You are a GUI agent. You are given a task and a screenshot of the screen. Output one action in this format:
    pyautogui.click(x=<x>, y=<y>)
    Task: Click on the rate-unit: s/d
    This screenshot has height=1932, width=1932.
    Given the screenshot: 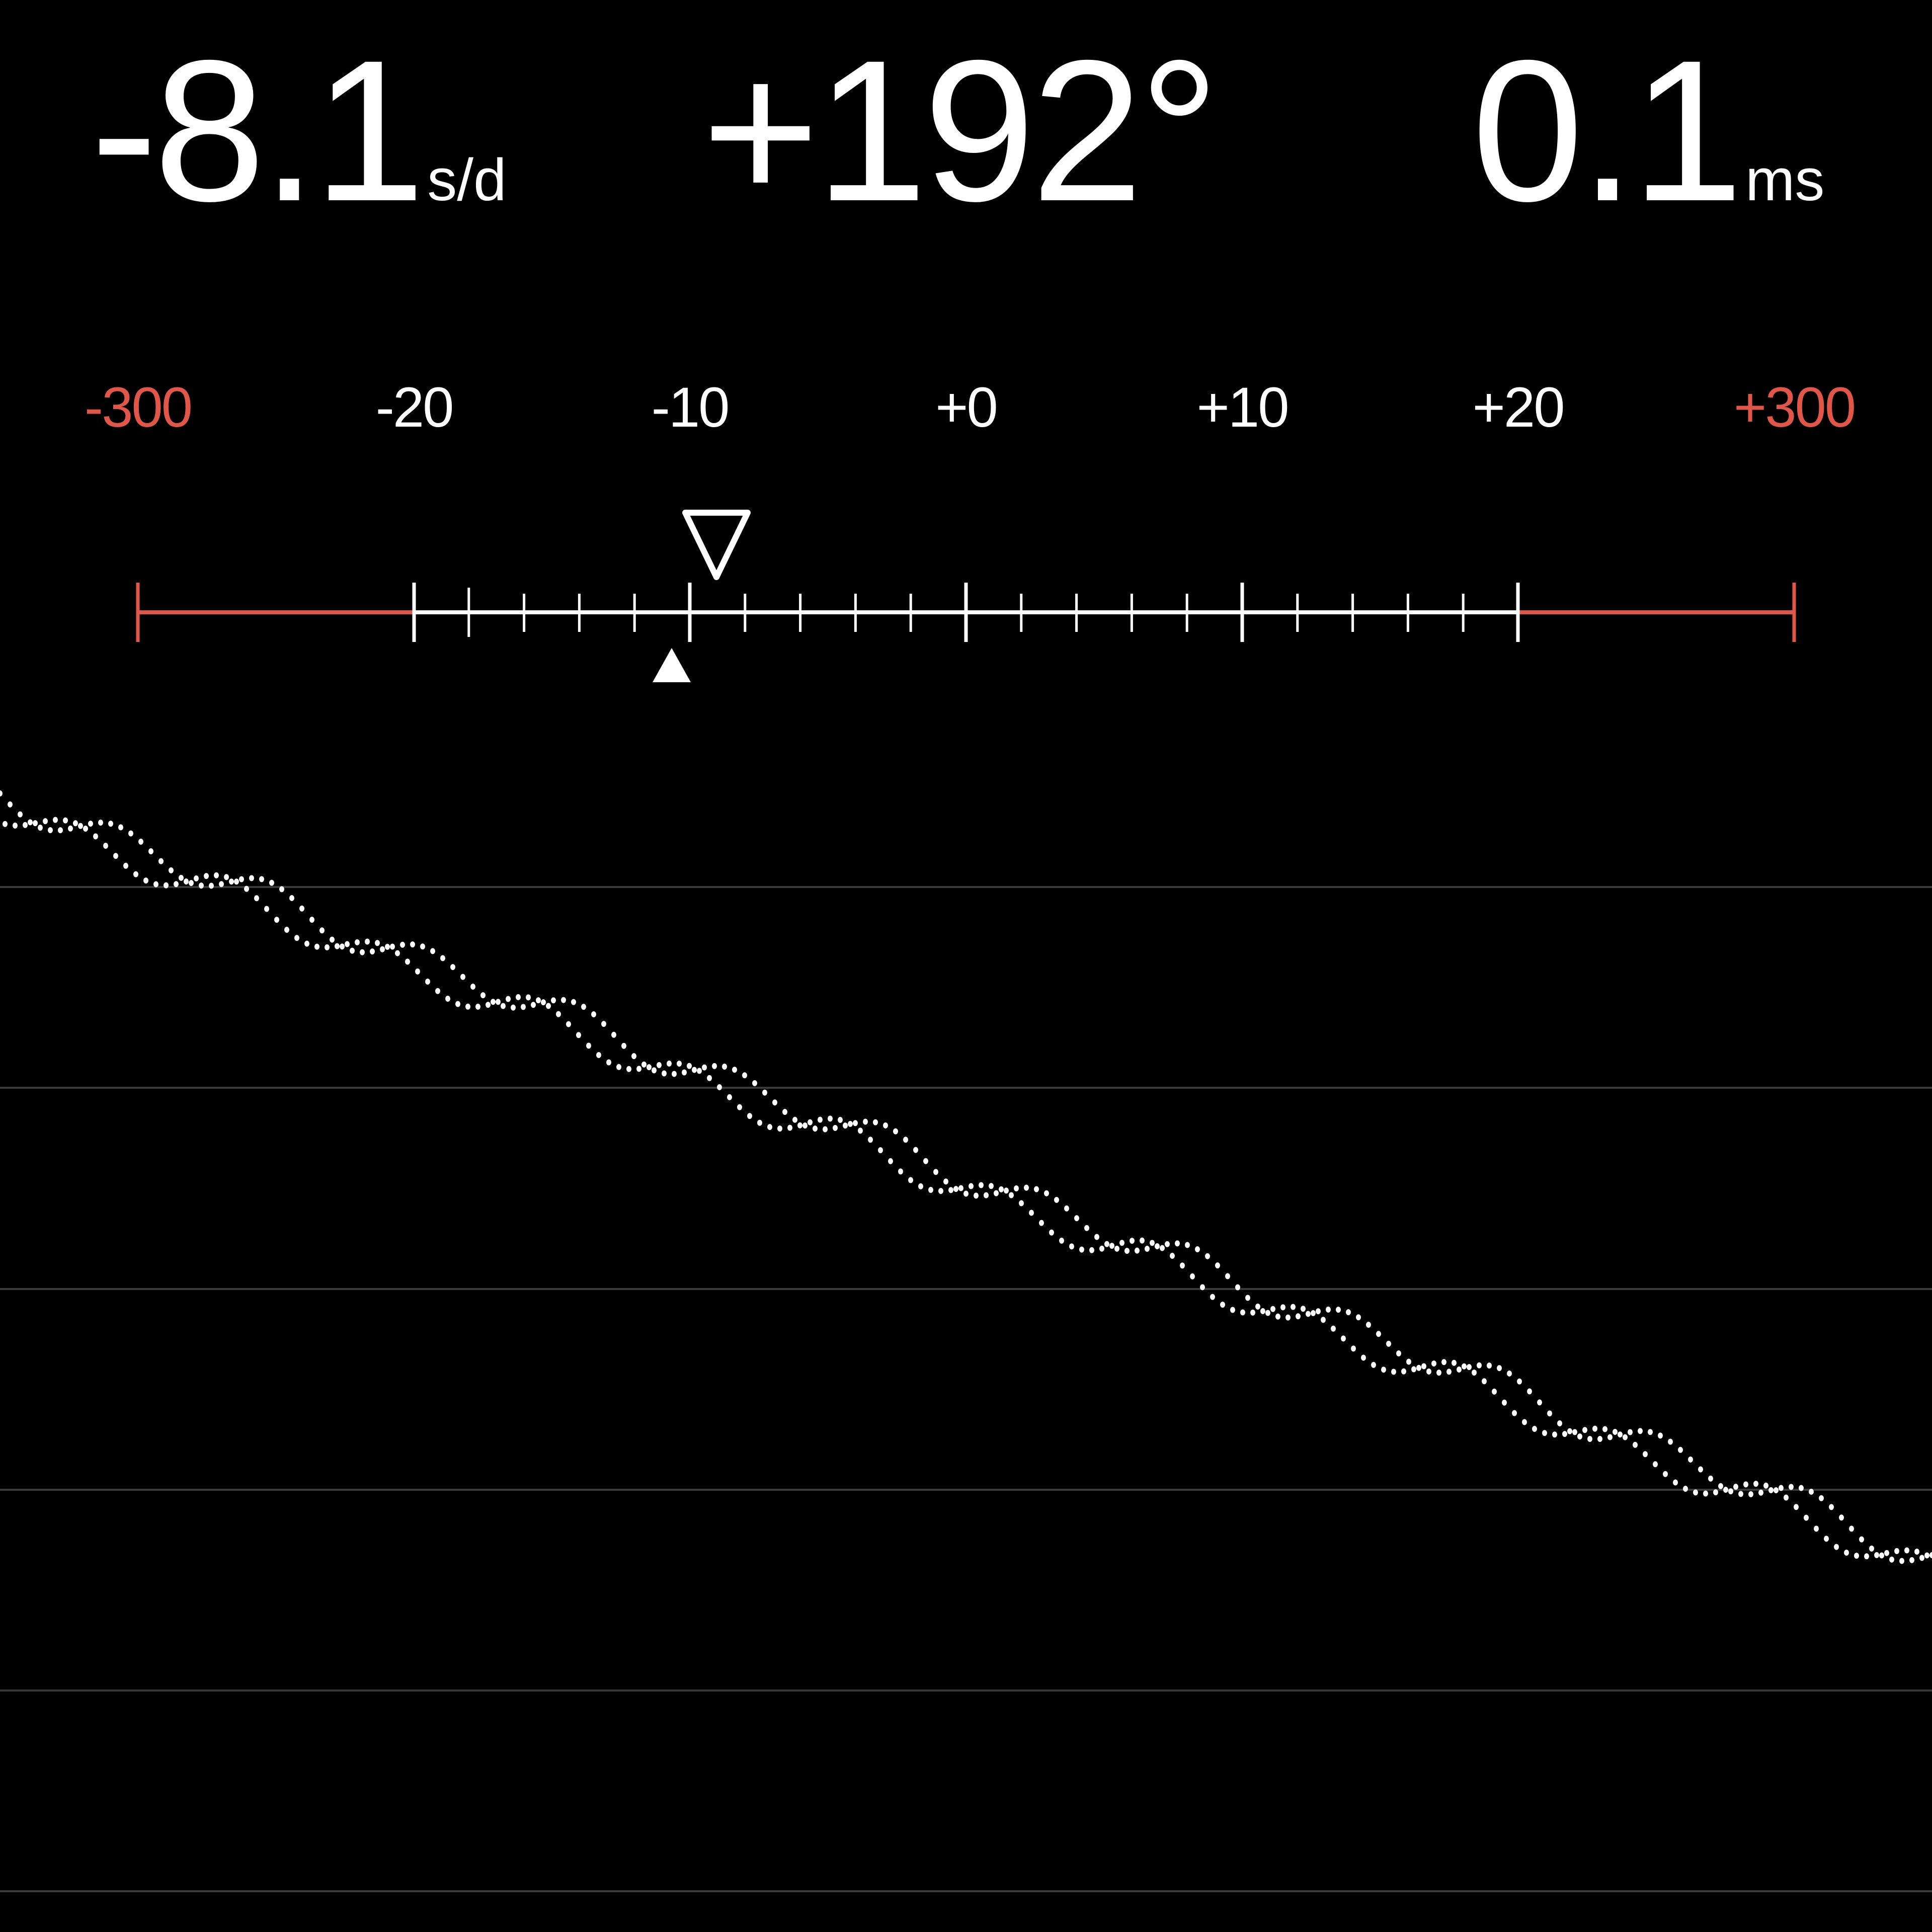 What is the action you would take?
    pyautogui.click(x=467, y=180)
    